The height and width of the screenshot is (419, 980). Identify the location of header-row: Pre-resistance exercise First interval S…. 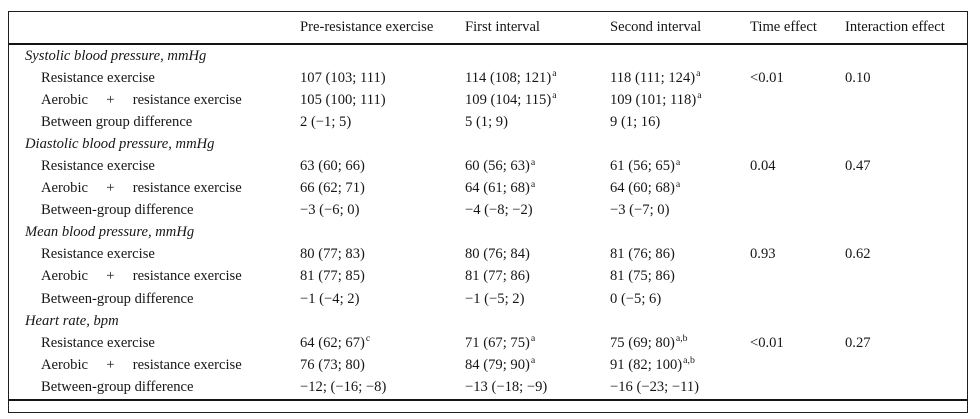
(488, 28).